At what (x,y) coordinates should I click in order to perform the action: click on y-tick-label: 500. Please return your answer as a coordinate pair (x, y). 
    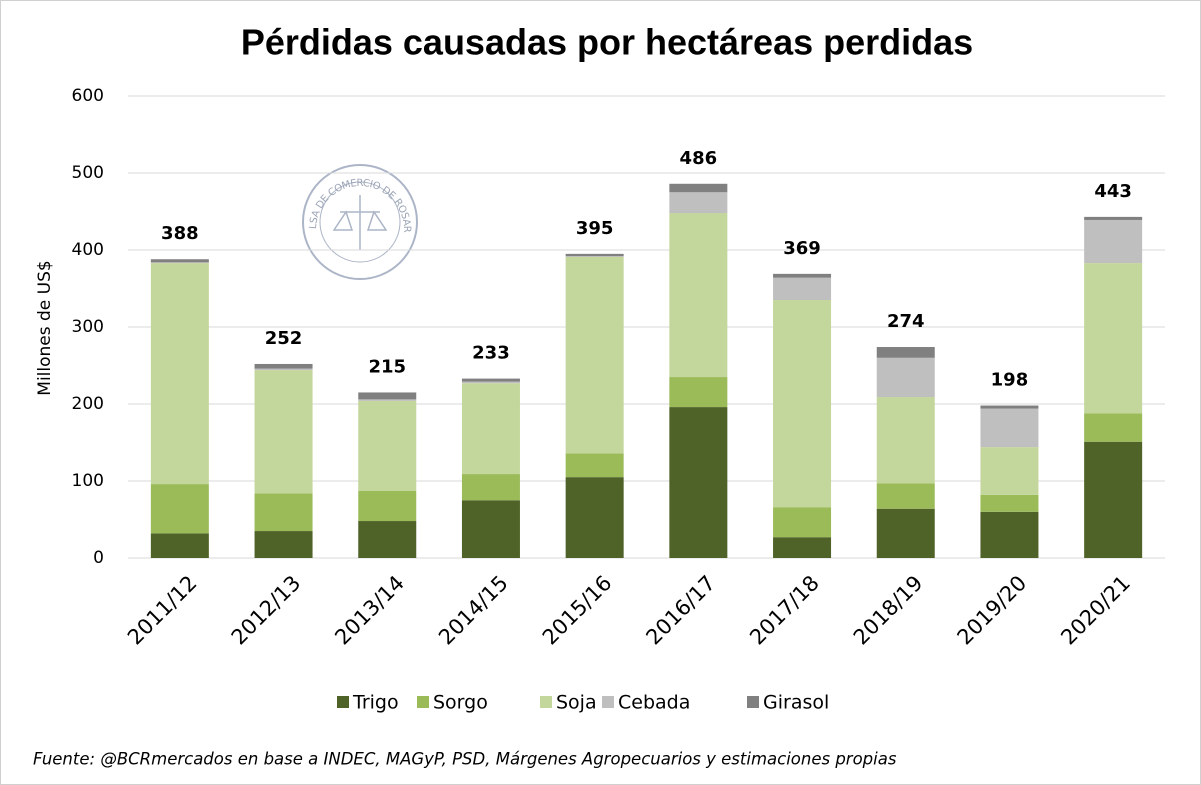
    Looking at the image, I should click on (88, 173).